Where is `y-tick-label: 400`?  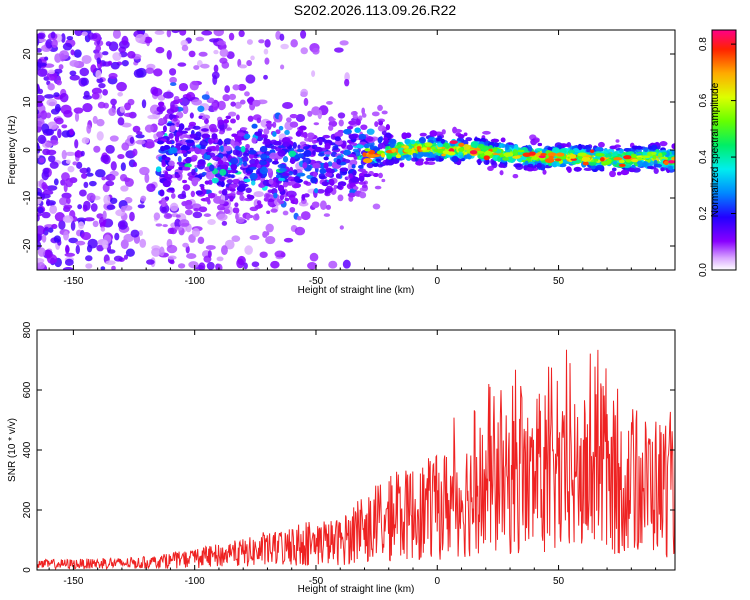
y-tick-label: 400 is located at coordinates (27, 449).